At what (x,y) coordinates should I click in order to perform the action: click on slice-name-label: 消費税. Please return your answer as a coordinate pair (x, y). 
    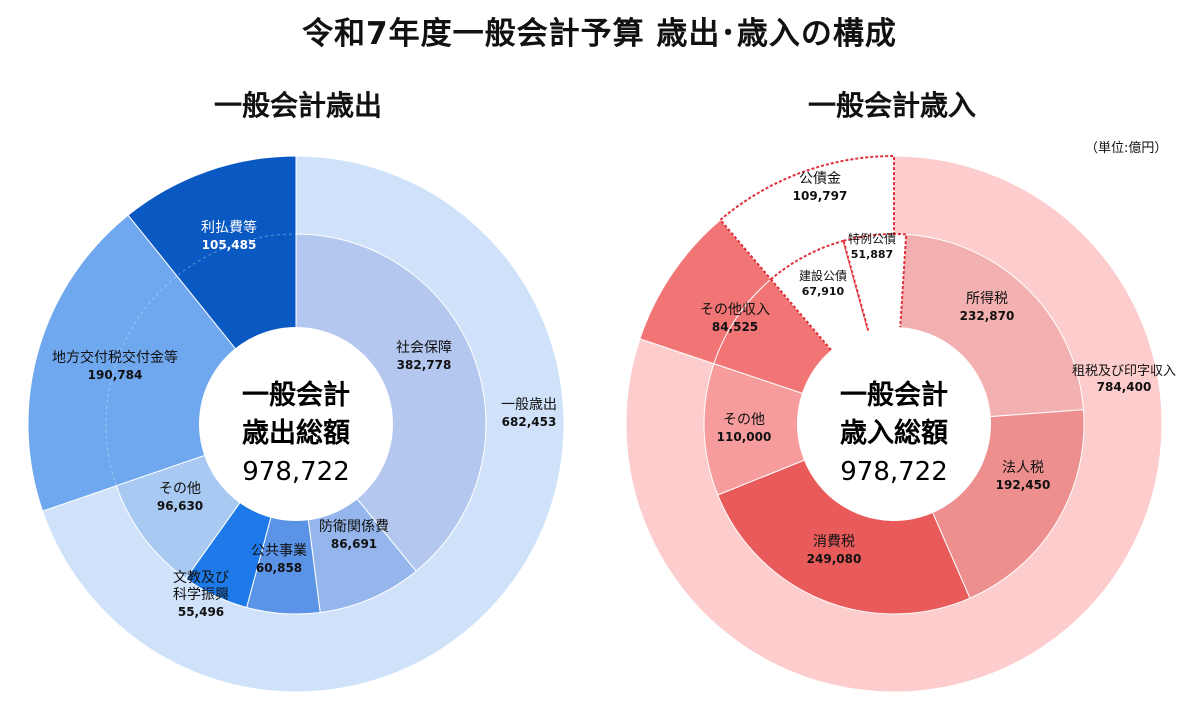
    Looking at the image, I should click on (834, 542).